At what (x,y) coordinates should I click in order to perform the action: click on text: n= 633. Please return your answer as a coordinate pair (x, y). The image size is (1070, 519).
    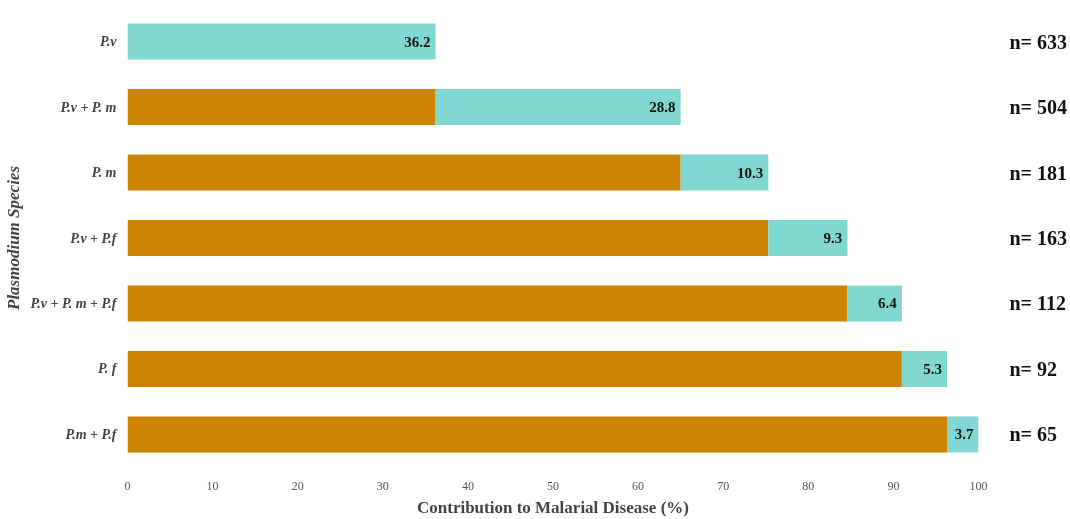
    Looking at the image, I should click on (1038, 41).